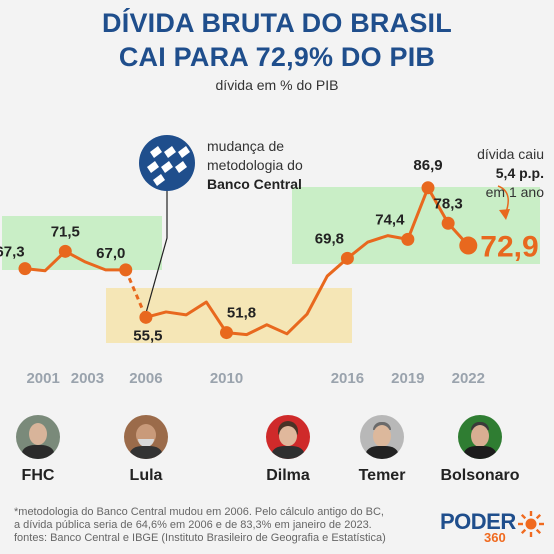 The width and height of the screenshot is (554, 554). What do you see at coordinates (110, 253) in the screenshot?
I see `data-label-2005: 67,0` at bounding box center [110, 253].